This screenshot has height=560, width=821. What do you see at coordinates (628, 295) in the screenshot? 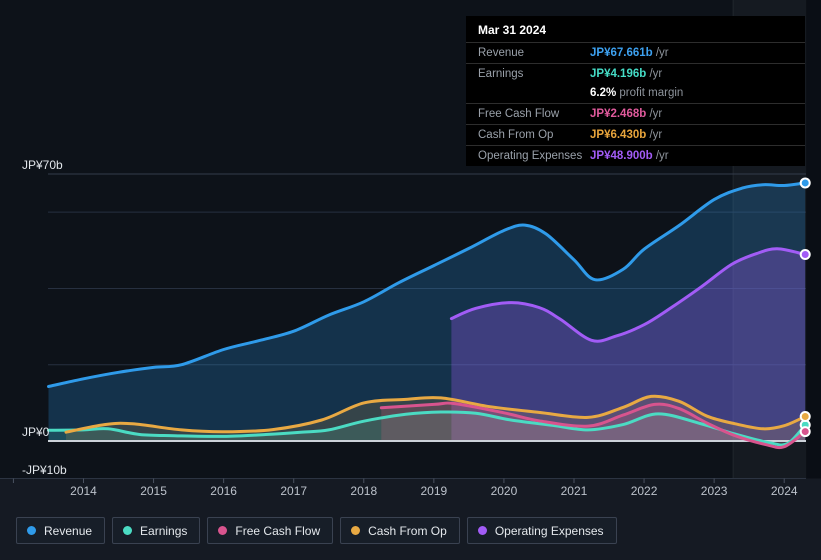
I see `series-line-operating_expenses` at bounding box center [628, 295].